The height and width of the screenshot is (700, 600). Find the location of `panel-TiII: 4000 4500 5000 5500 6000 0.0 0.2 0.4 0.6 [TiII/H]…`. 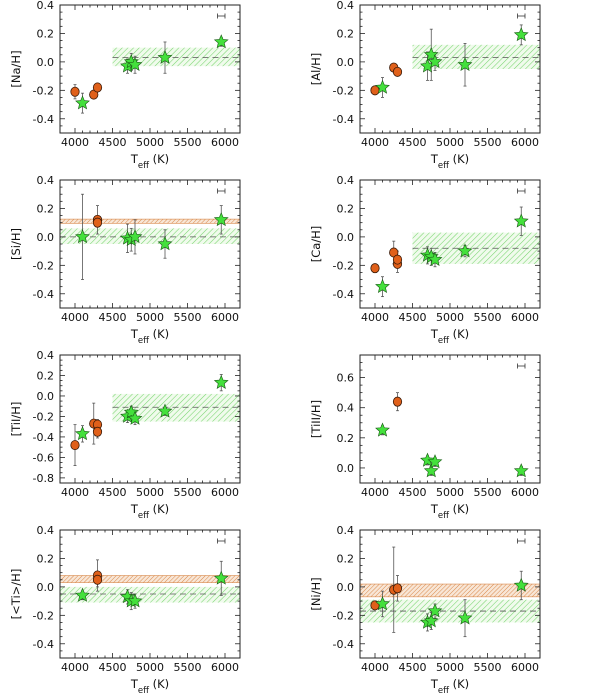

panel-TiII: 4000 4500 5000 5500 6000 0.0 0.2 0.4 0.6 [TiII/H]… is located at coordinates (425, 437).